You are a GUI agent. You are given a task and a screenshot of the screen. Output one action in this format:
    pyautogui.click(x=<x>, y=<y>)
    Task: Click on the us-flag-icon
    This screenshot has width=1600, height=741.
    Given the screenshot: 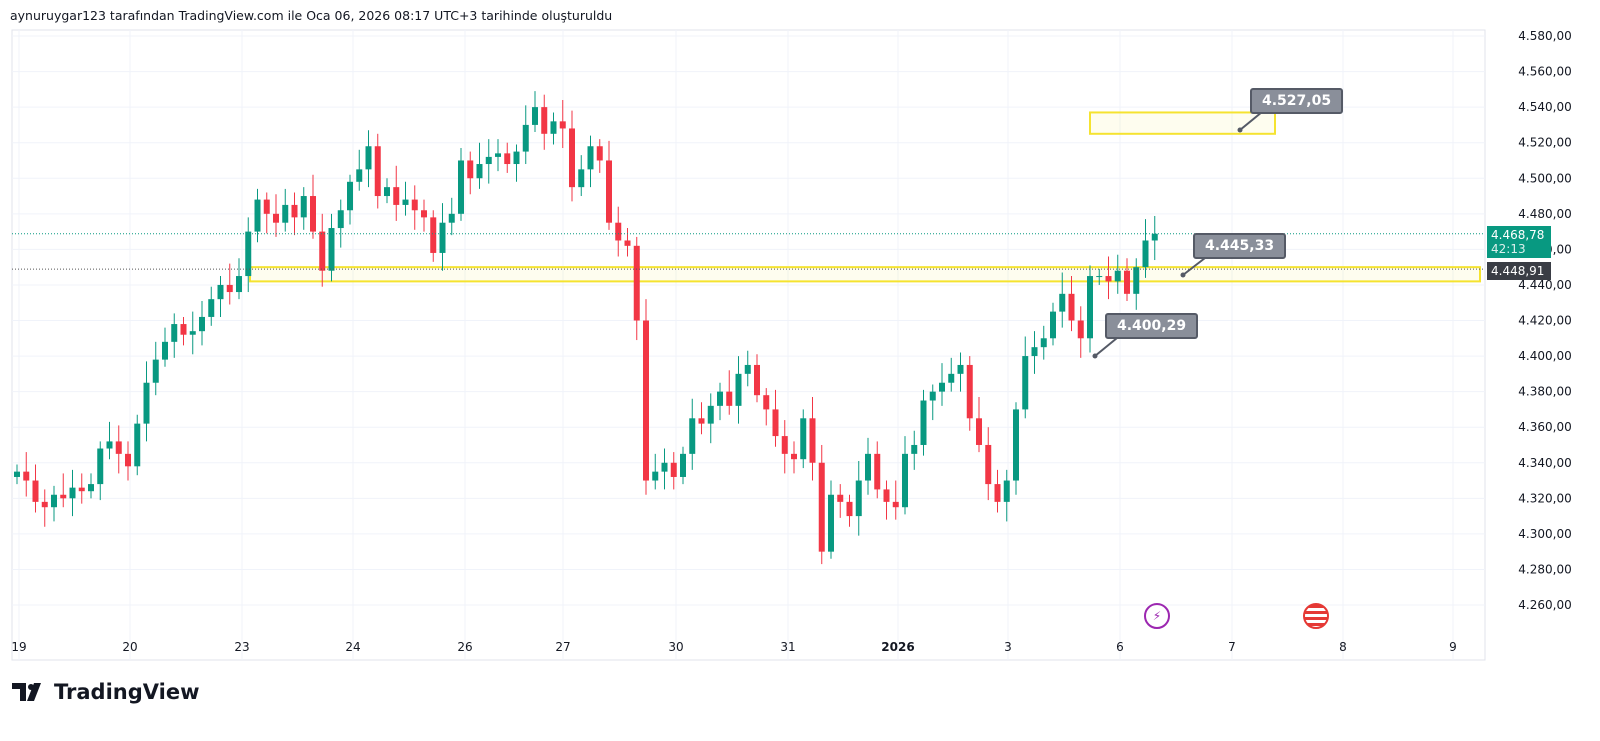 What is the action you would take?
    pyautogui.click(x=1316, y=616)
    